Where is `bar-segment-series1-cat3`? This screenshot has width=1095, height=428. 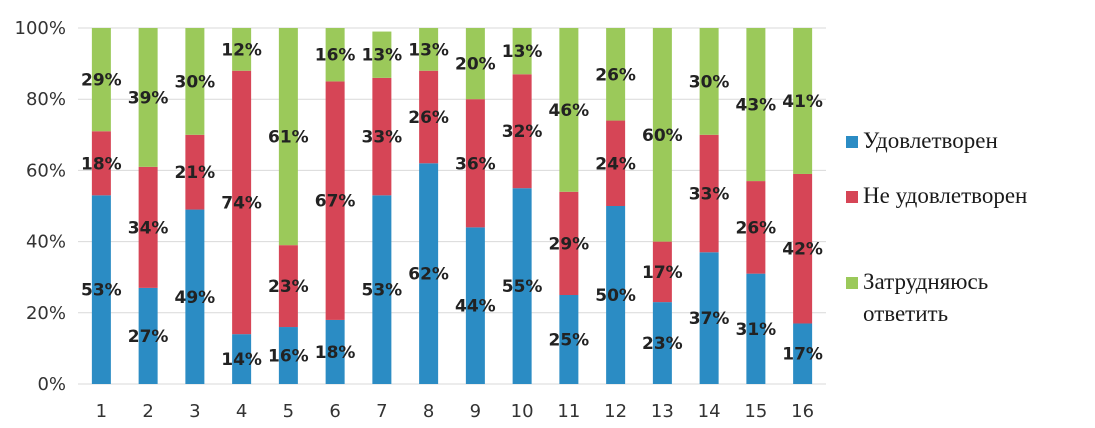 bar-segment-series1-cat3 is located at coordinates (195, 296).